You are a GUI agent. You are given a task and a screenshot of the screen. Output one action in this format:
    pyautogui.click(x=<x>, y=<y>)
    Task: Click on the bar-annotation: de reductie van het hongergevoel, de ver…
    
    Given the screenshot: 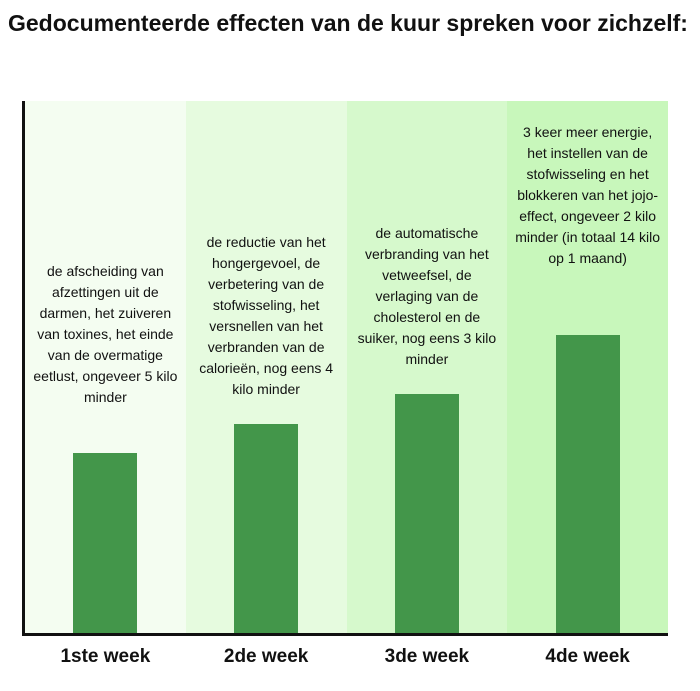 What is the action you would take?
    pyautogui.click(x=266, y=315)
    